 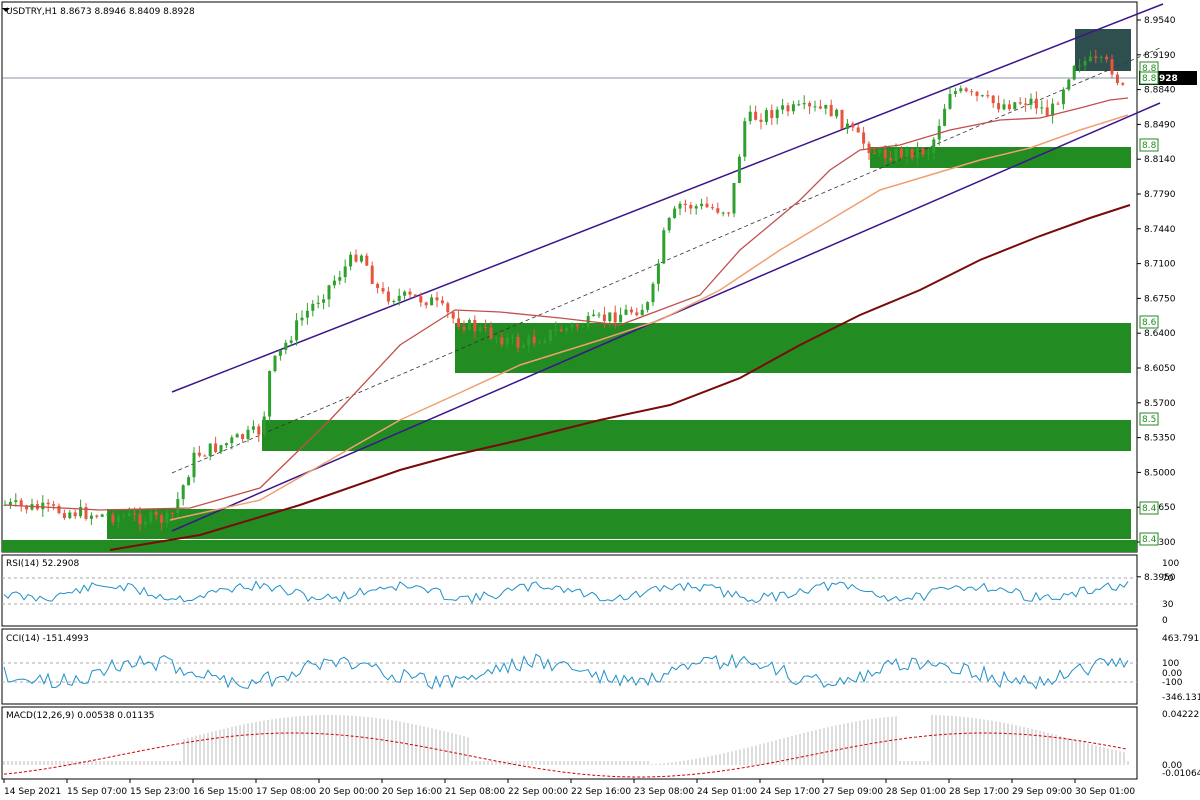 I want to click on zone-tag-label: 8.4, so click(x=1149, y=509).